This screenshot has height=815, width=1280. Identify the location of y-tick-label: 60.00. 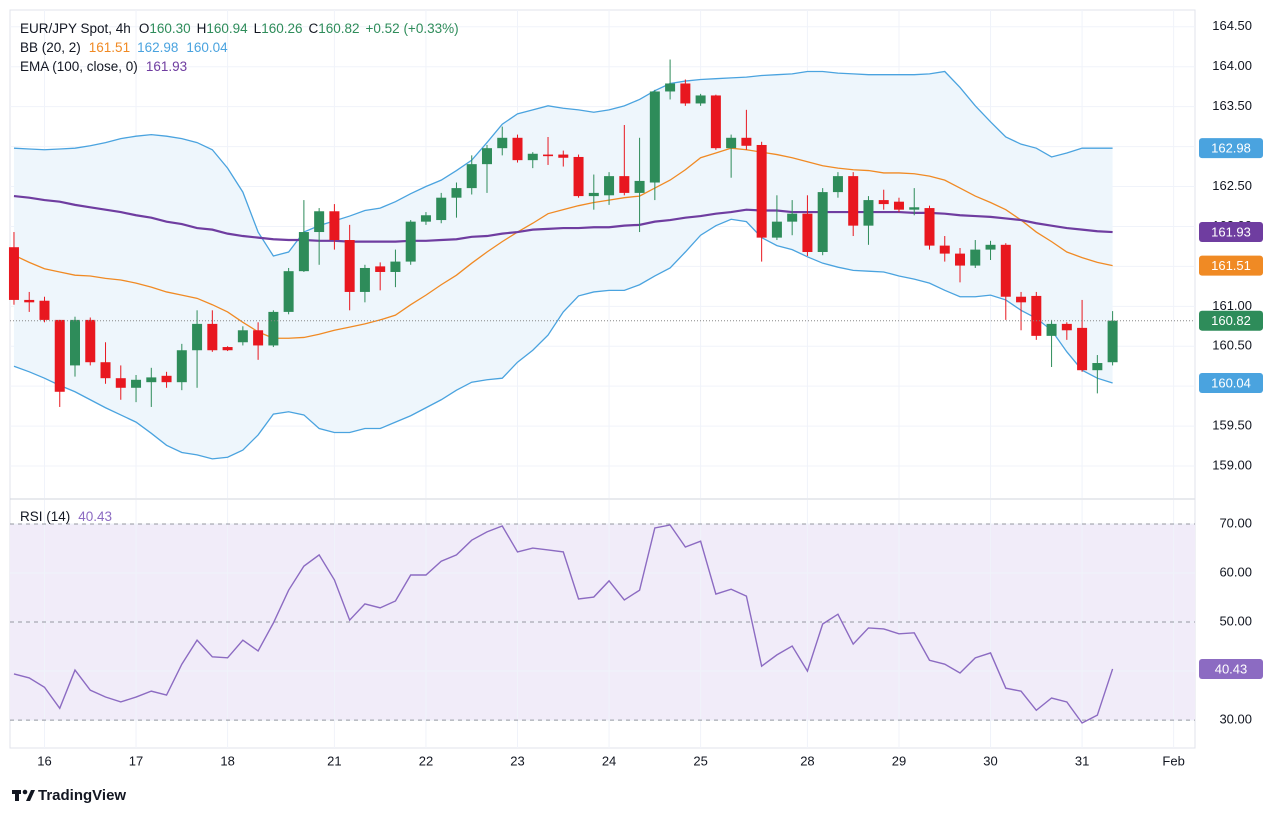
(1235, 571).